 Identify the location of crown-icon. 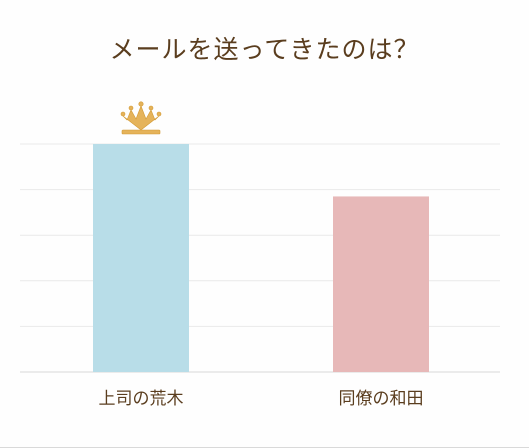
(141, 118).